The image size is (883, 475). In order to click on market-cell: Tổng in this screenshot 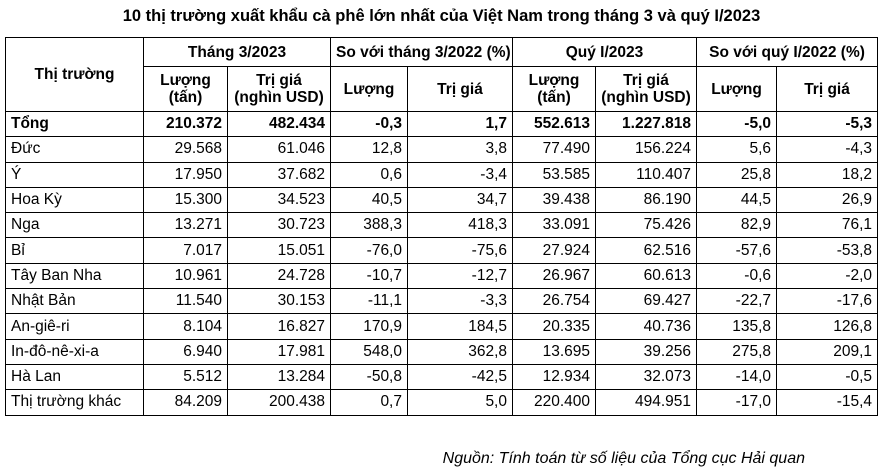, I will do `click(74, 124)`.